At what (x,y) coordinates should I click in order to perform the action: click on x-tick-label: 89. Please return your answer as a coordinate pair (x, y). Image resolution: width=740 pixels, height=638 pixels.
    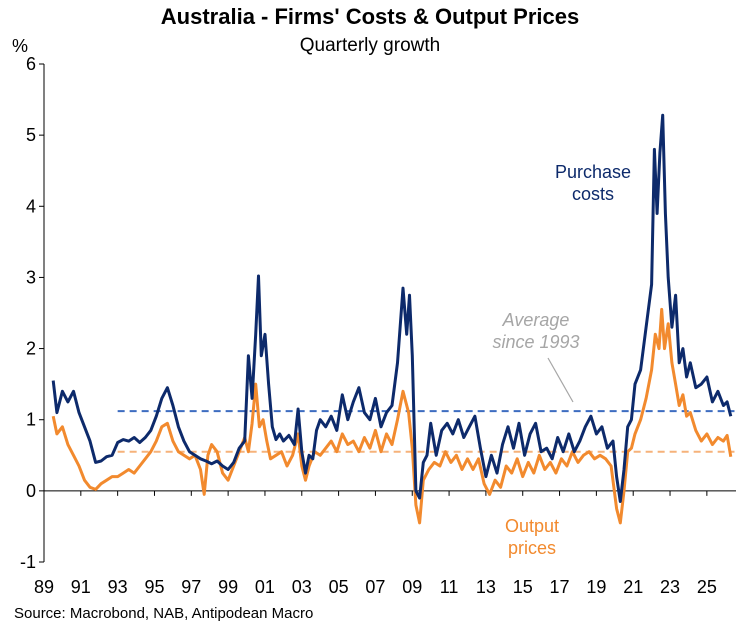
    Looking at the image, I should click on (44, 587).